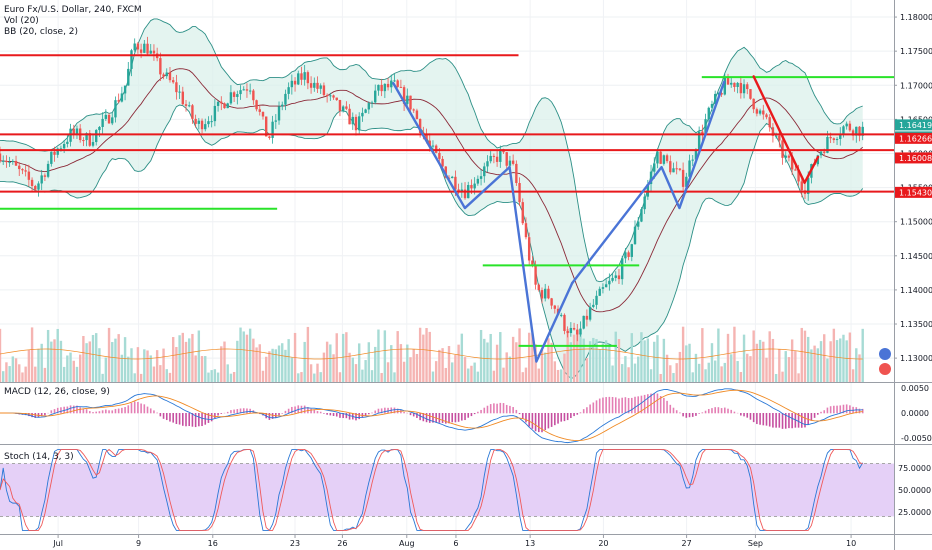 This screenshot has height=550, width=932. What do you see at coordinates (431, 489) in the screenshot?
I see `stoch-d-line` at bounding box center [431, 489].